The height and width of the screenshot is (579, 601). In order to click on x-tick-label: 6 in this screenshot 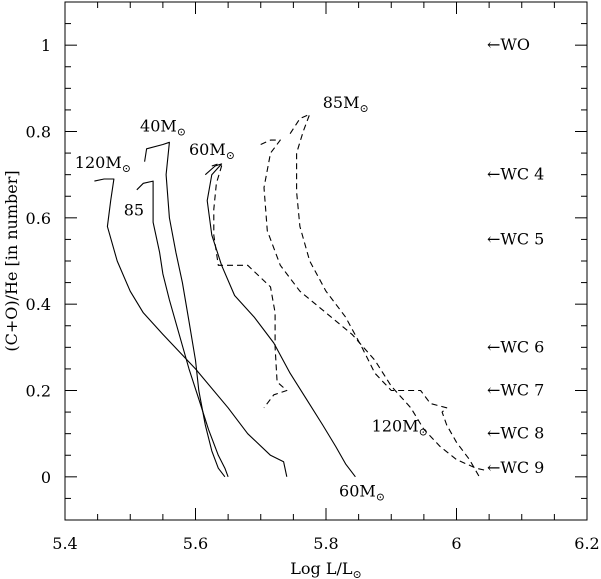, I will do `click(456, 543)`.